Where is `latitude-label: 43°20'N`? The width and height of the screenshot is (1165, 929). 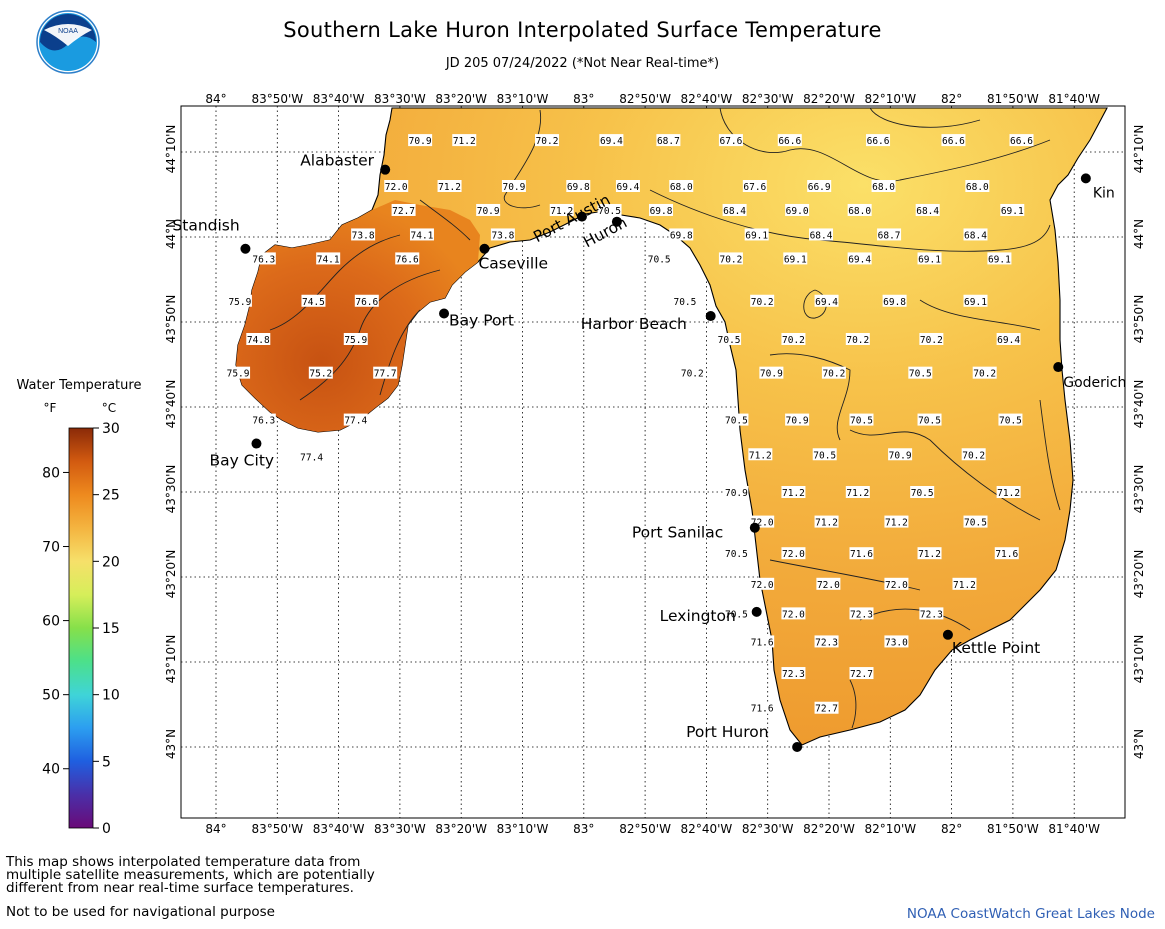
latitude-label: 43°20'N is located at coordinates (1139, 574).